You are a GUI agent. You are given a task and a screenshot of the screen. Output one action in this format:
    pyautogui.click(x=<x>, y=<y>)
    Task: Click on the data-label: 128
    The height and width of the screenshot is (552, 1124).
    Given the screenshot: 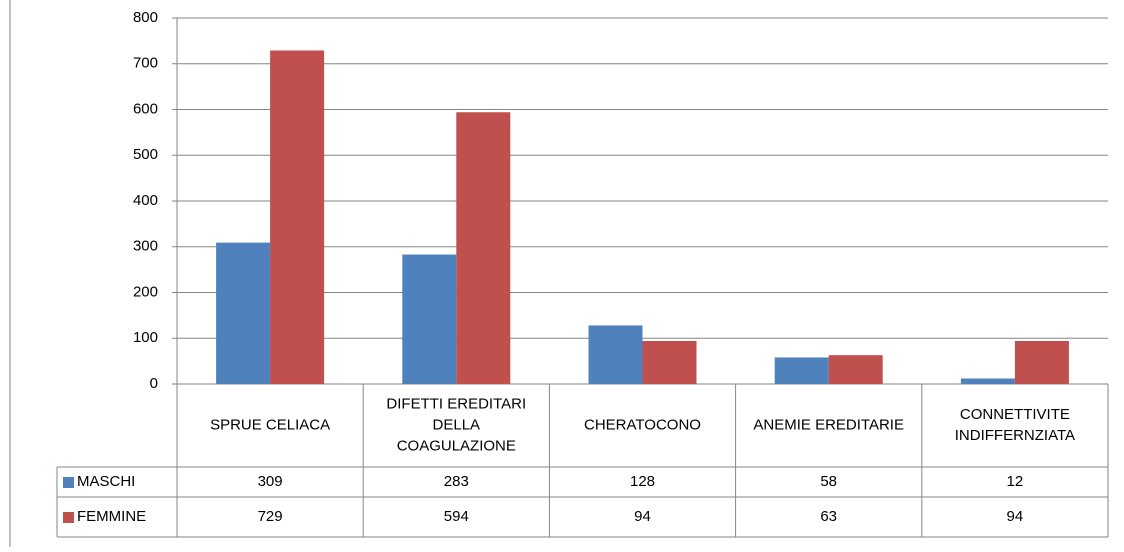 What is the action you would take?
    pyautogui.click(x=642, y=481)
    